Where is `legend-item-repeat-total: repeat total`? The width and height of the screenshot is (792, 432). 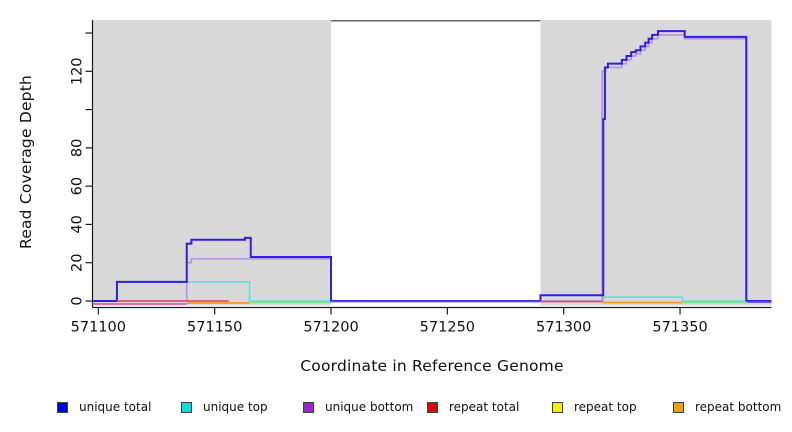 legend-item-repeat-total: repeat total is located at coordinates (473, 407).